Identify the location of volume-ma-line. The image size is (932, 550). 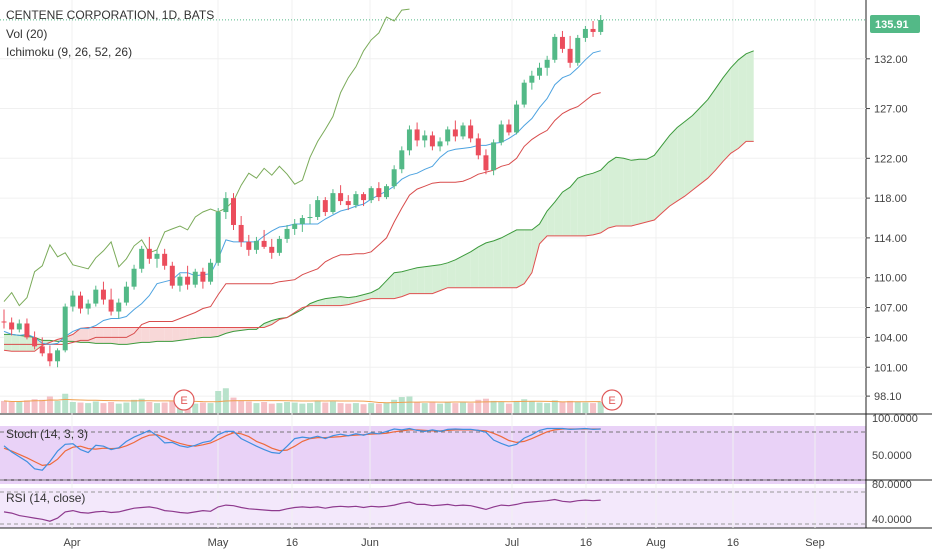
(302, 401).